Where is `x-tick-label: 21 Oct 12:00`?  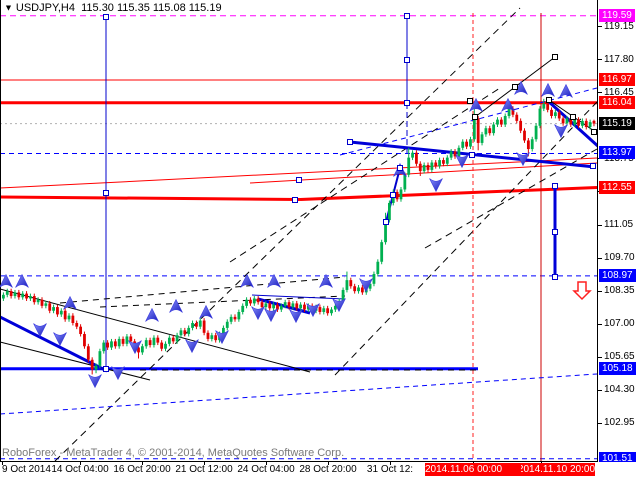 x-tick-label: 21 Oct 12:00 is located at coordinates (204, 469).